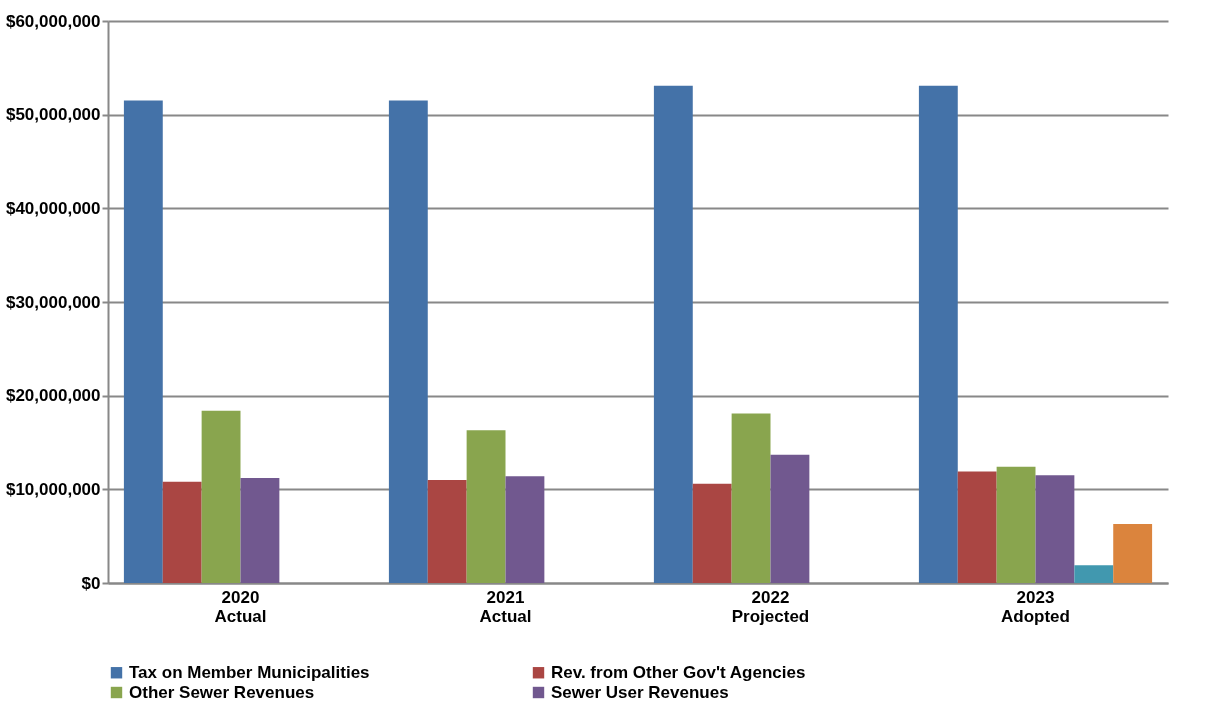 The image size is (1210, 712). What do you see at coordinates (1035, 606) in the screenshot?
I see `x-tick-label: 2023 Adopted` at bounding box center [1035, 606].